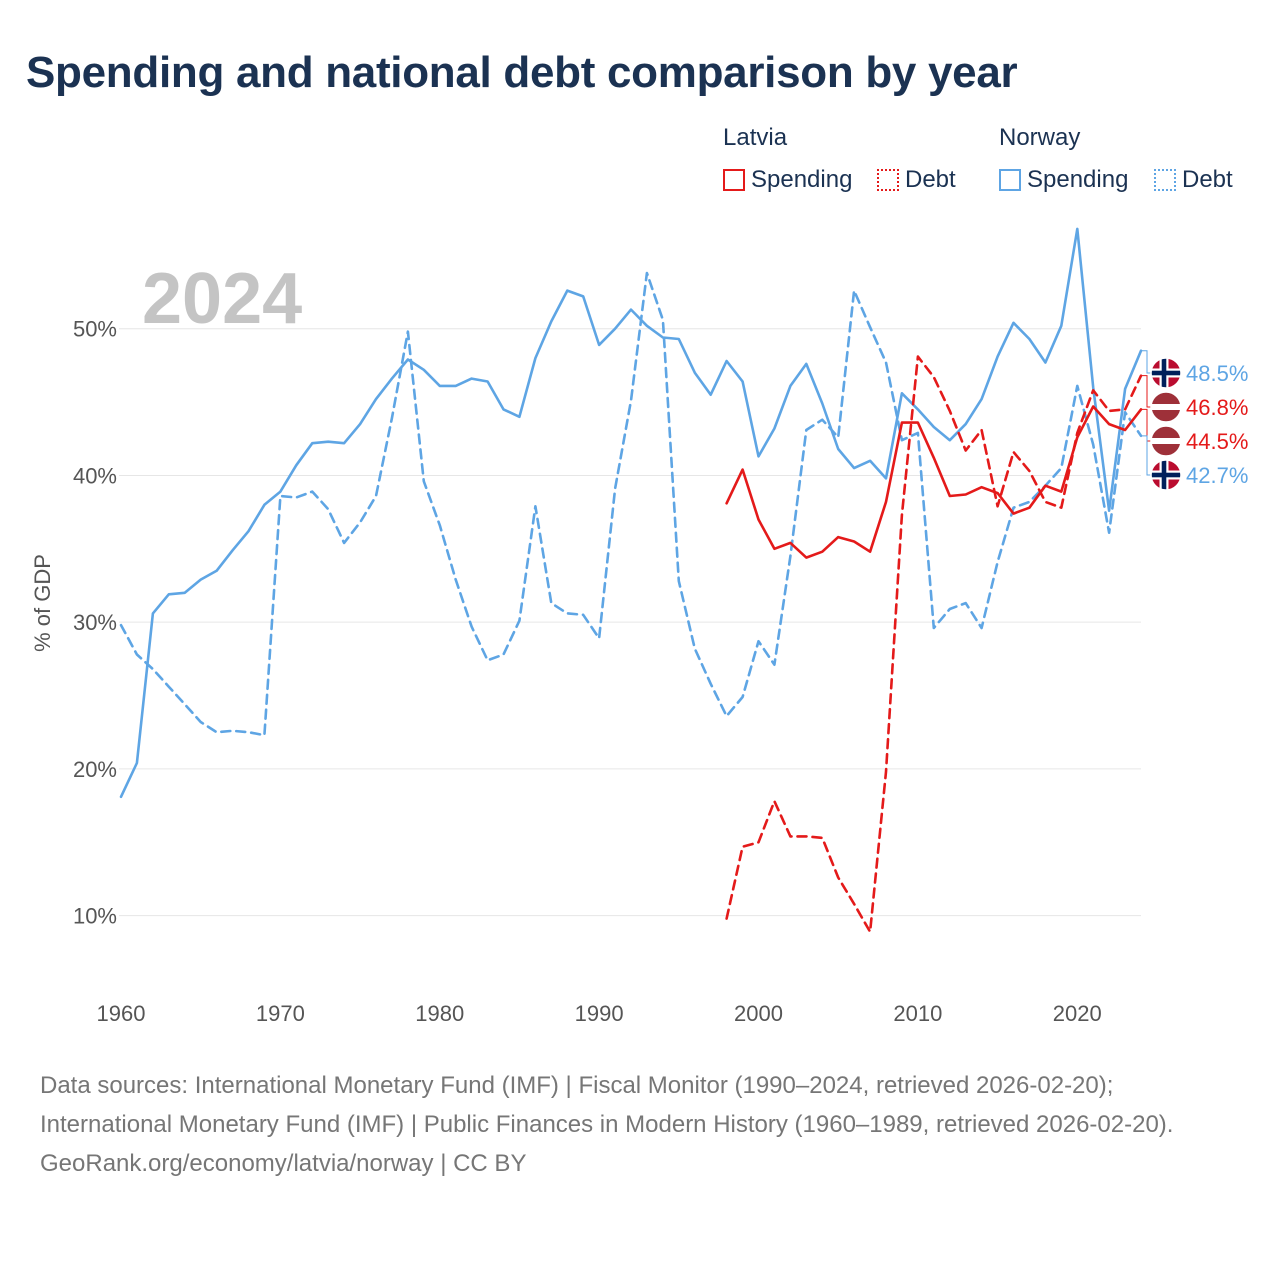 The height and width of the screenshot is (1280, 1280). I want to click on y-tick-label: 30%, so click(95, 622).